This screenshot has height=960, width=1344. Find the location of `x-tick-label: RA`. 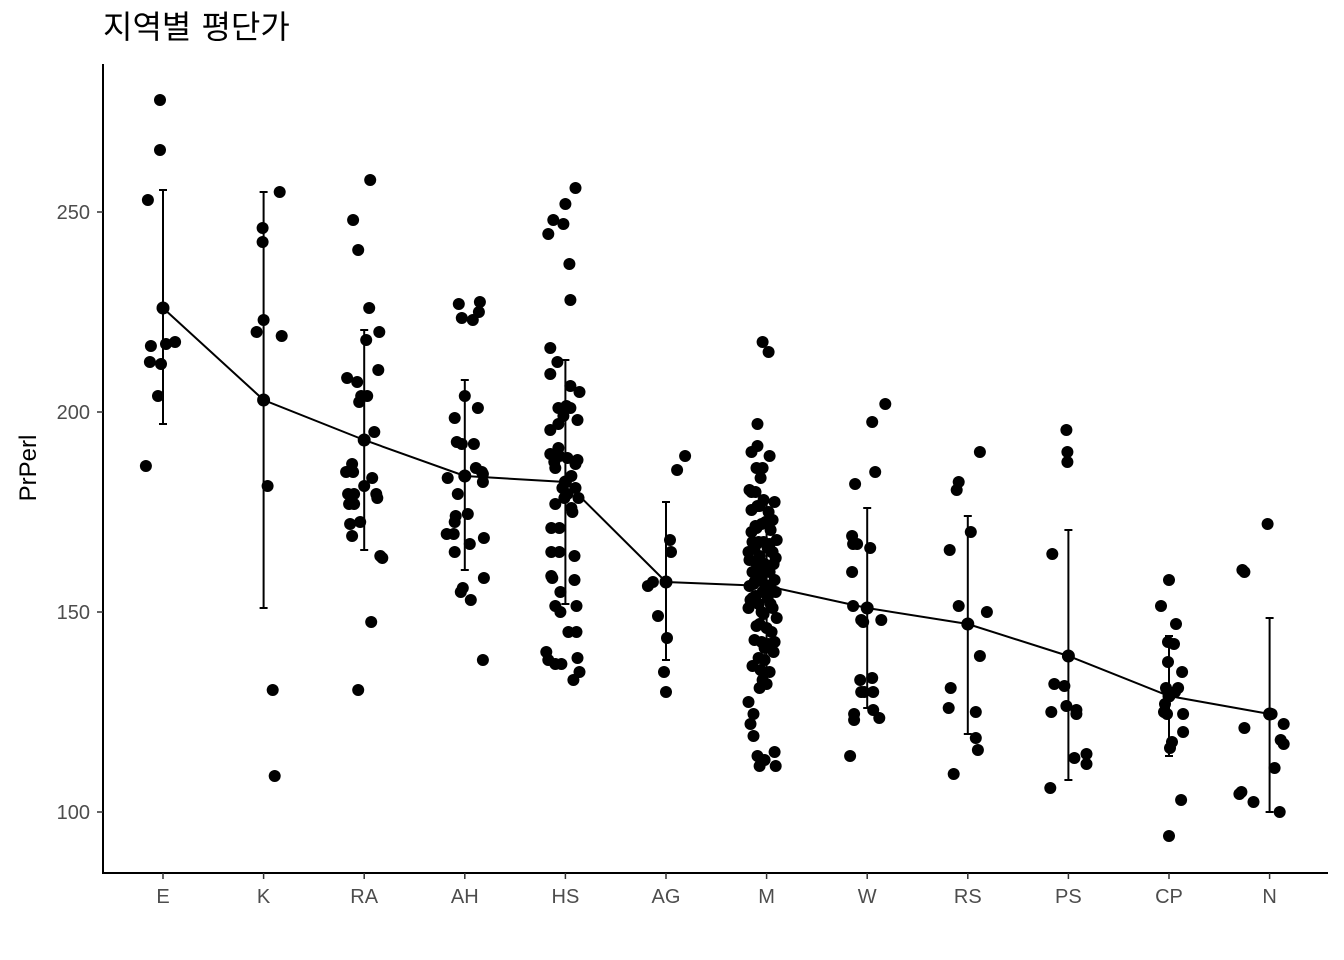

x-tick-label: RA is located at coordinates (364, 897).